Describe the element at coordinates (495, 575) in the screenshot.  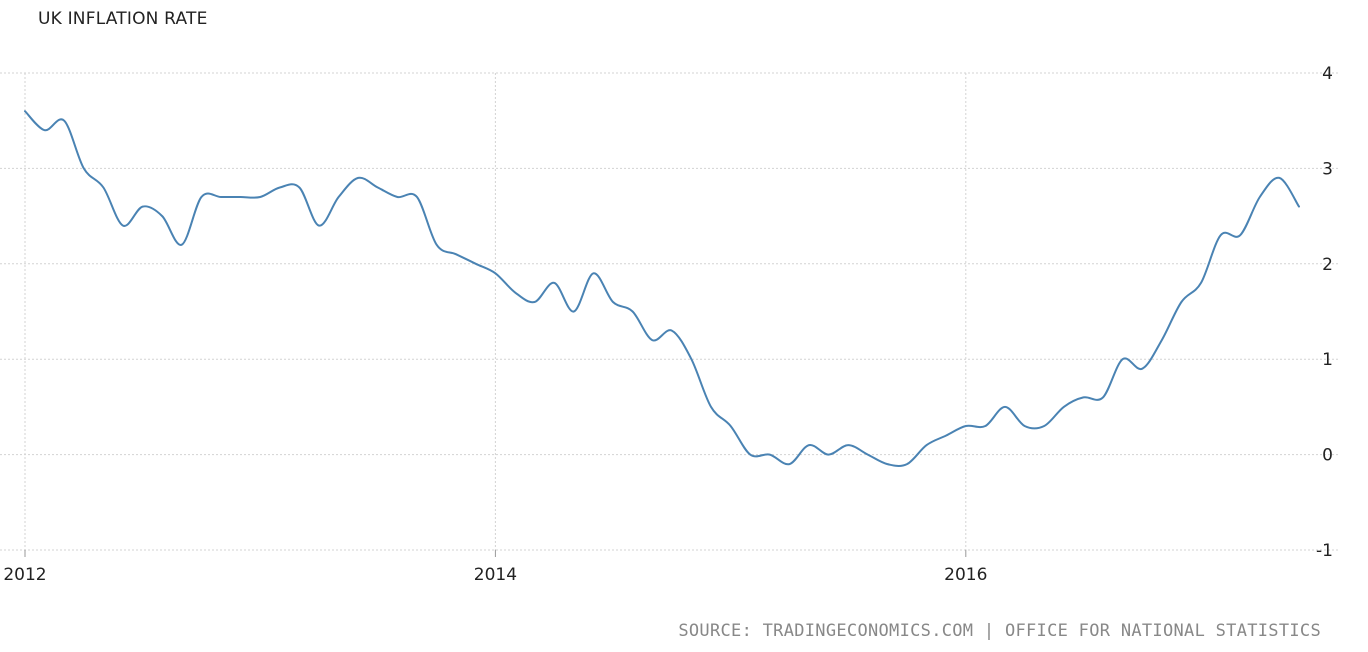
I see `x-tick-label: 2014` at that location.